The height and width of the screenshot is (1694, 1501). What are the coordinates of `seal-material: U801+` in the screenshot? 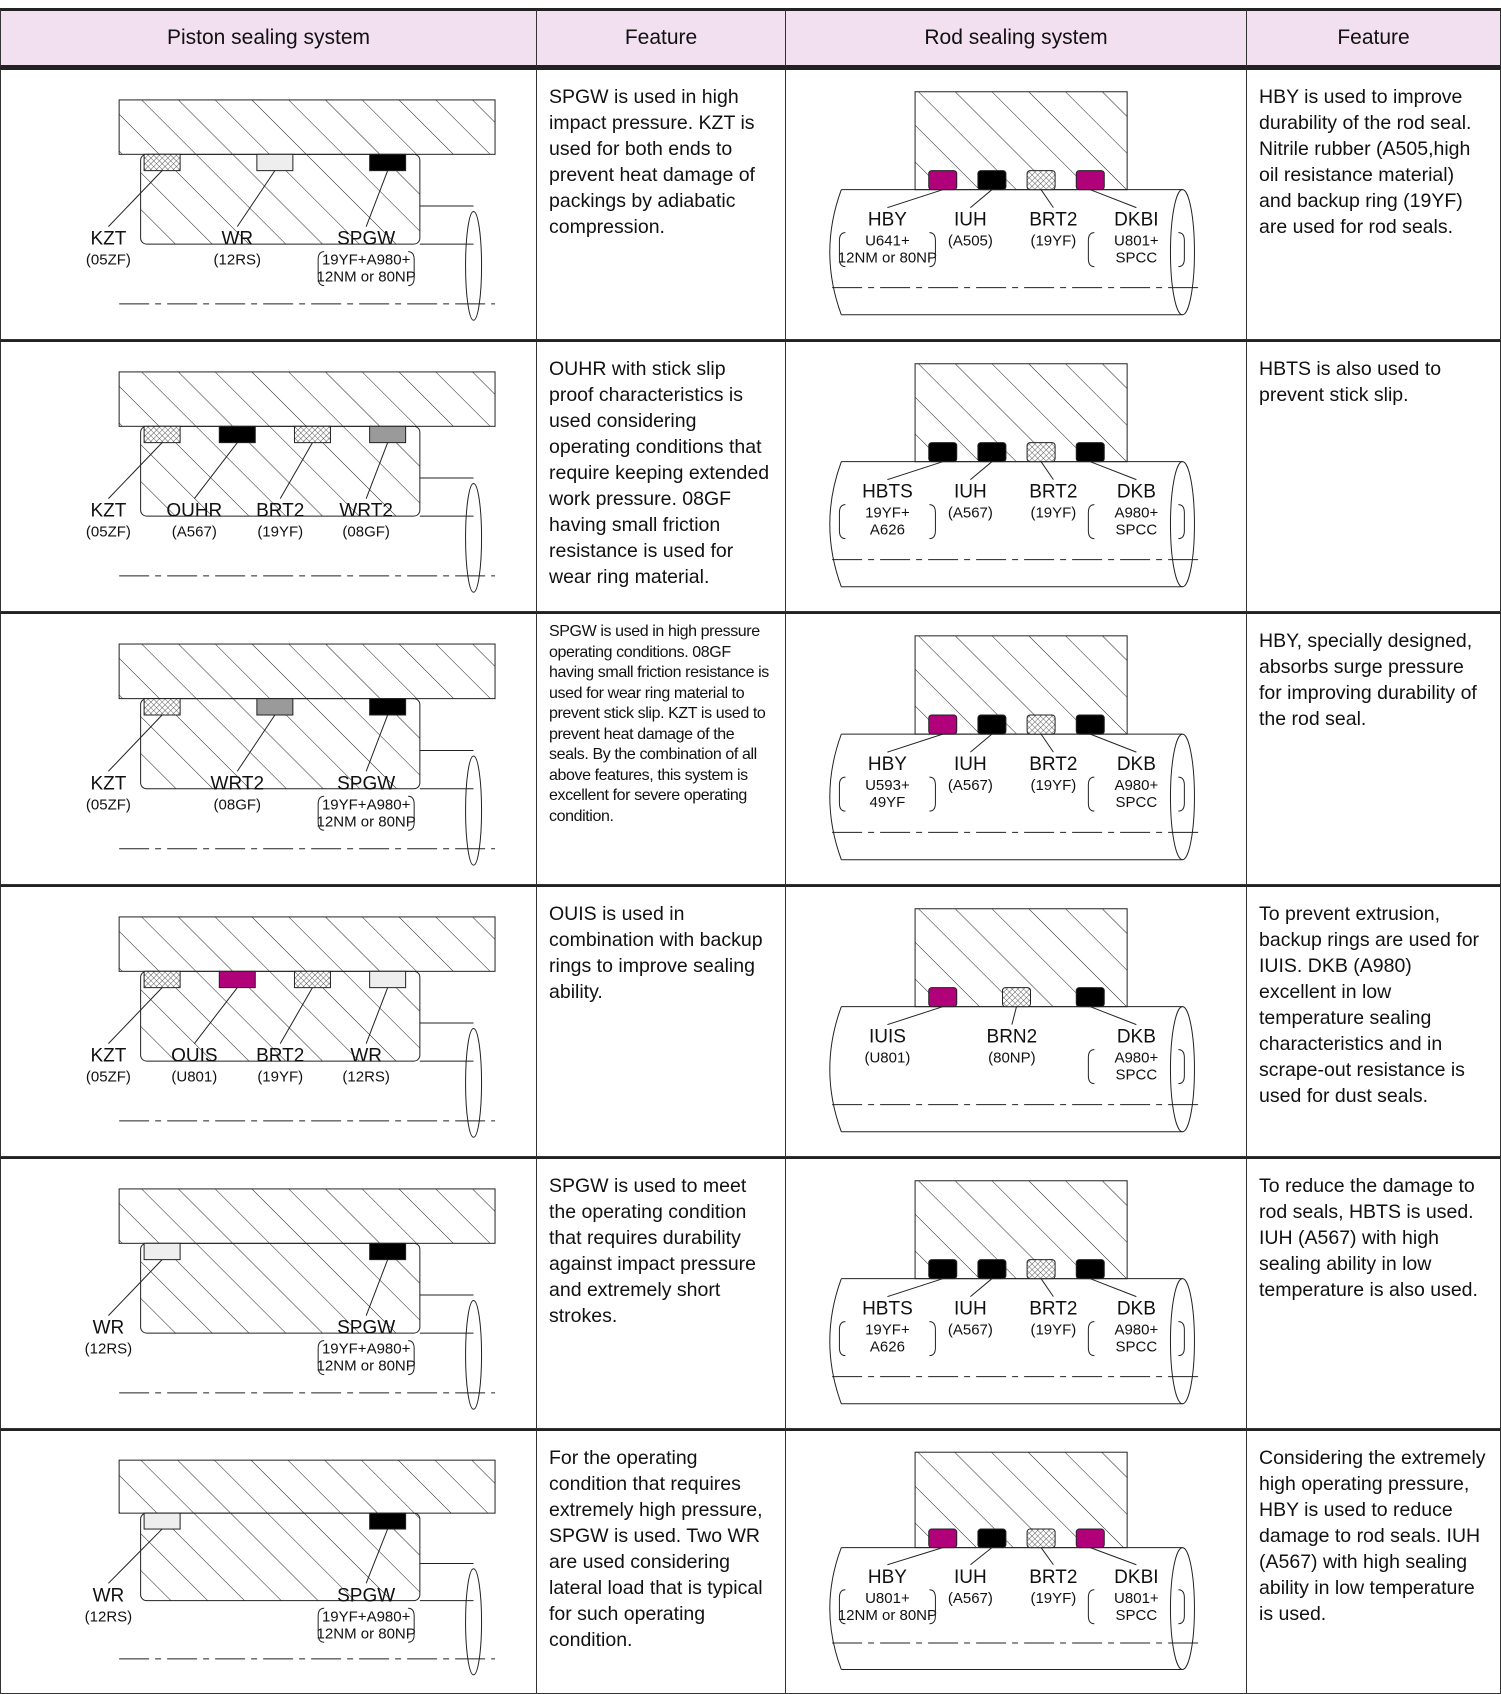 It's located at (1136, 241).